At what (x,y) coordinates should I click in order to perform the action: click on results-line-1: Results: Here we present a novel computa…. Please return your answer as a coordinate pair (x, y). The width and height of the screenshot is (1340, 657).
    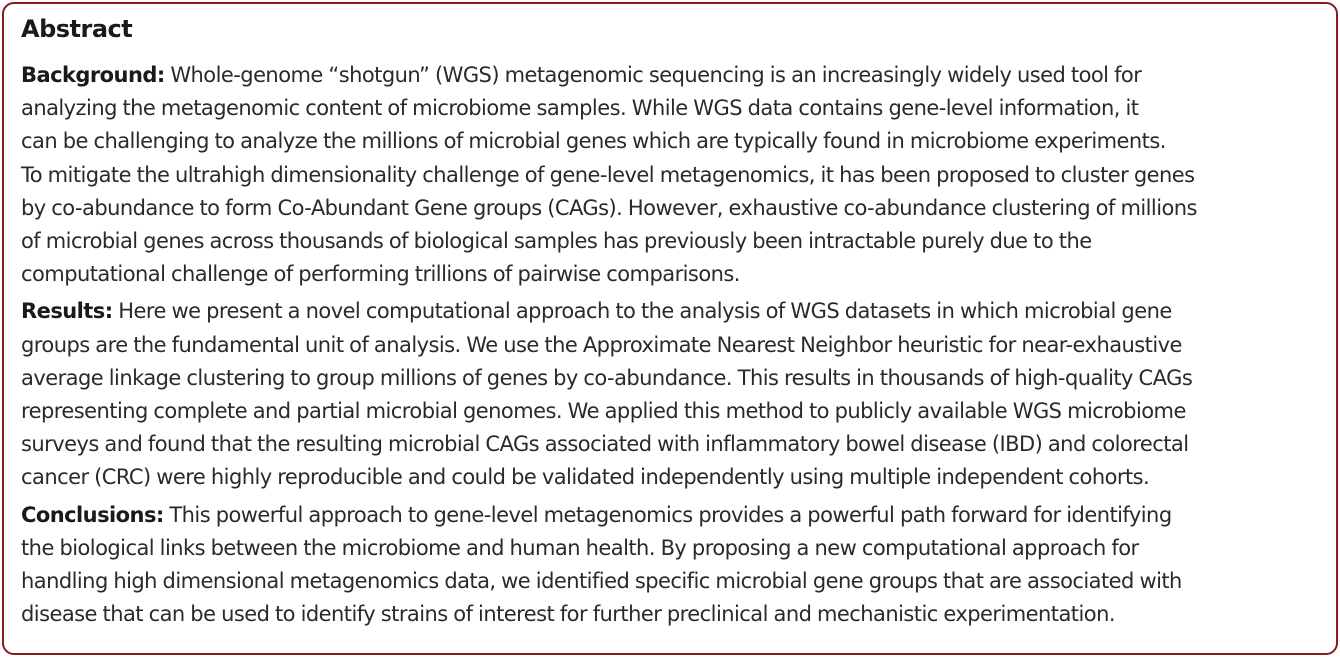
    Looking at the image, I should click on (670, 311).